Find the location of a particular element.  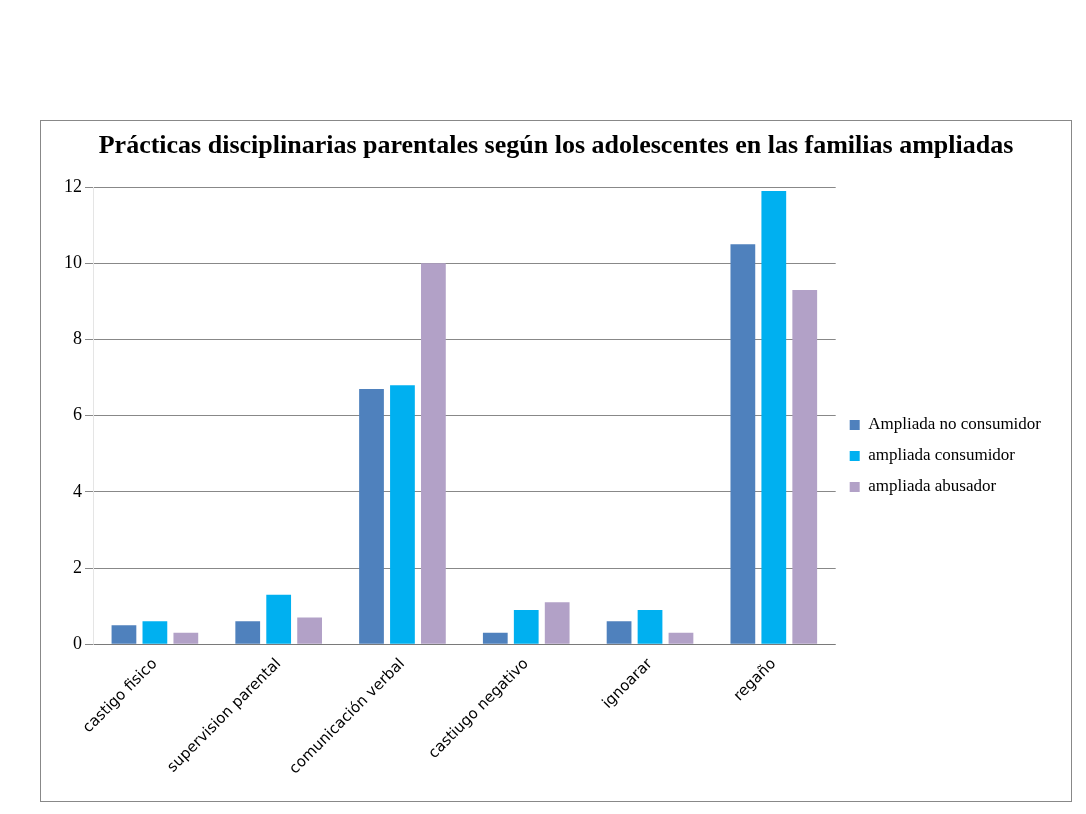

chart-title: Prácticas disciplinarias parentales según los adolescentes en las familias ampliadas is located at coordinates (556, 145).